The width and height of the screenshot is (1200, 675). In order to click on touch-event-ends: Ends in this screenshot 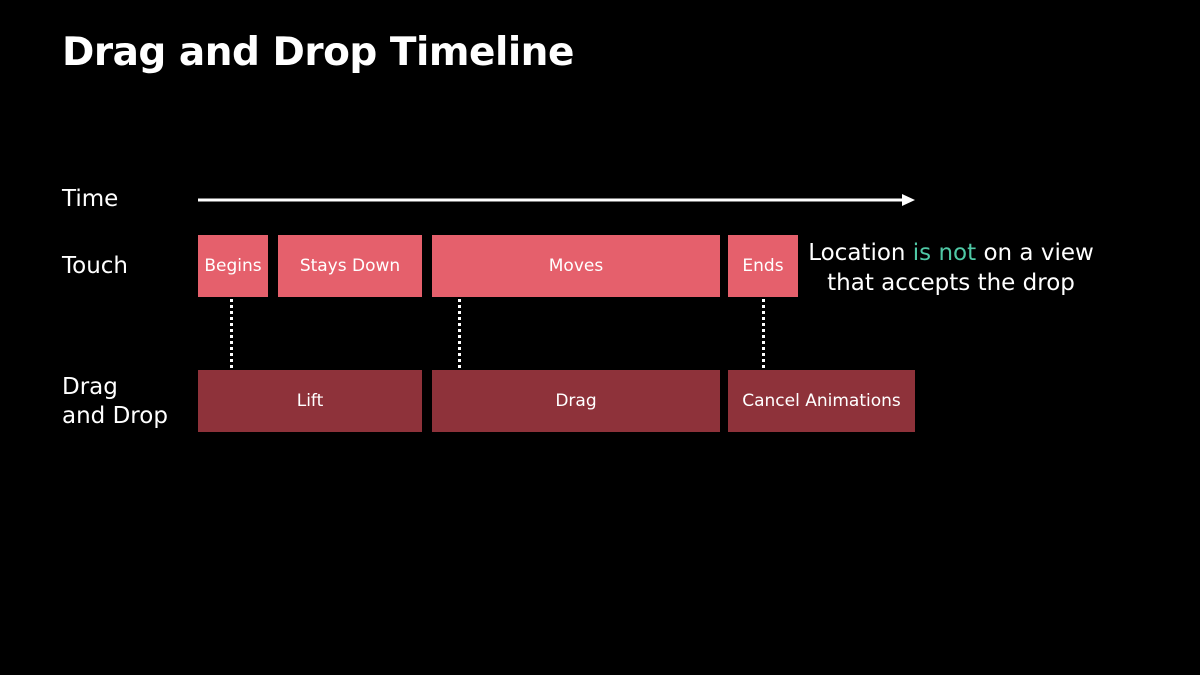, I will do `click(763, 266)`.